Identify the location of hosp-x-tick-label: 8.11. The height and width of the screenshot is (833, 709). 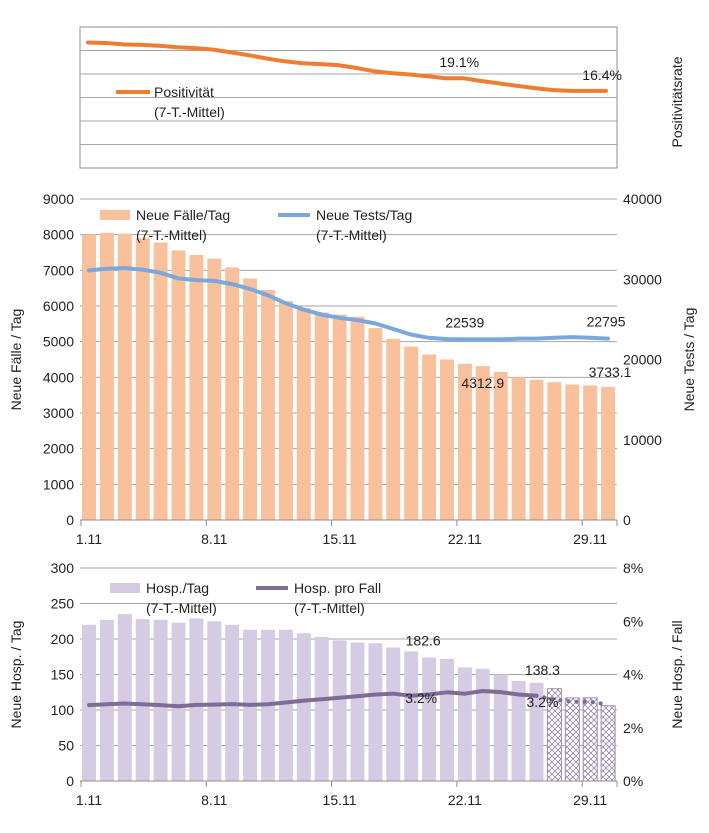
(214, 800).